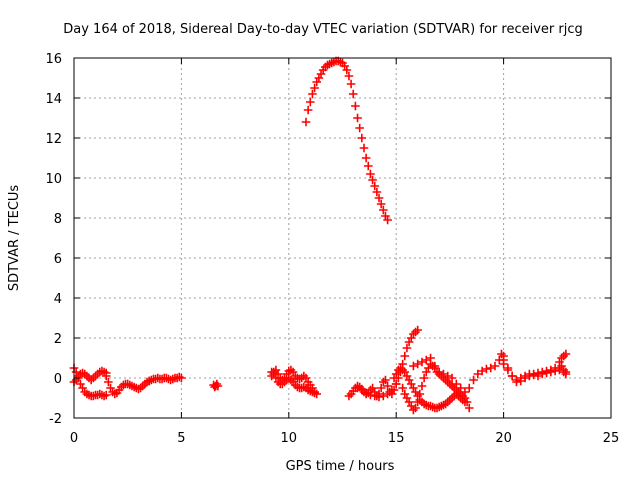  Describe the element at coordinates (55, 419) in the screenshot. I see `y-tick-label: -2` at that location.